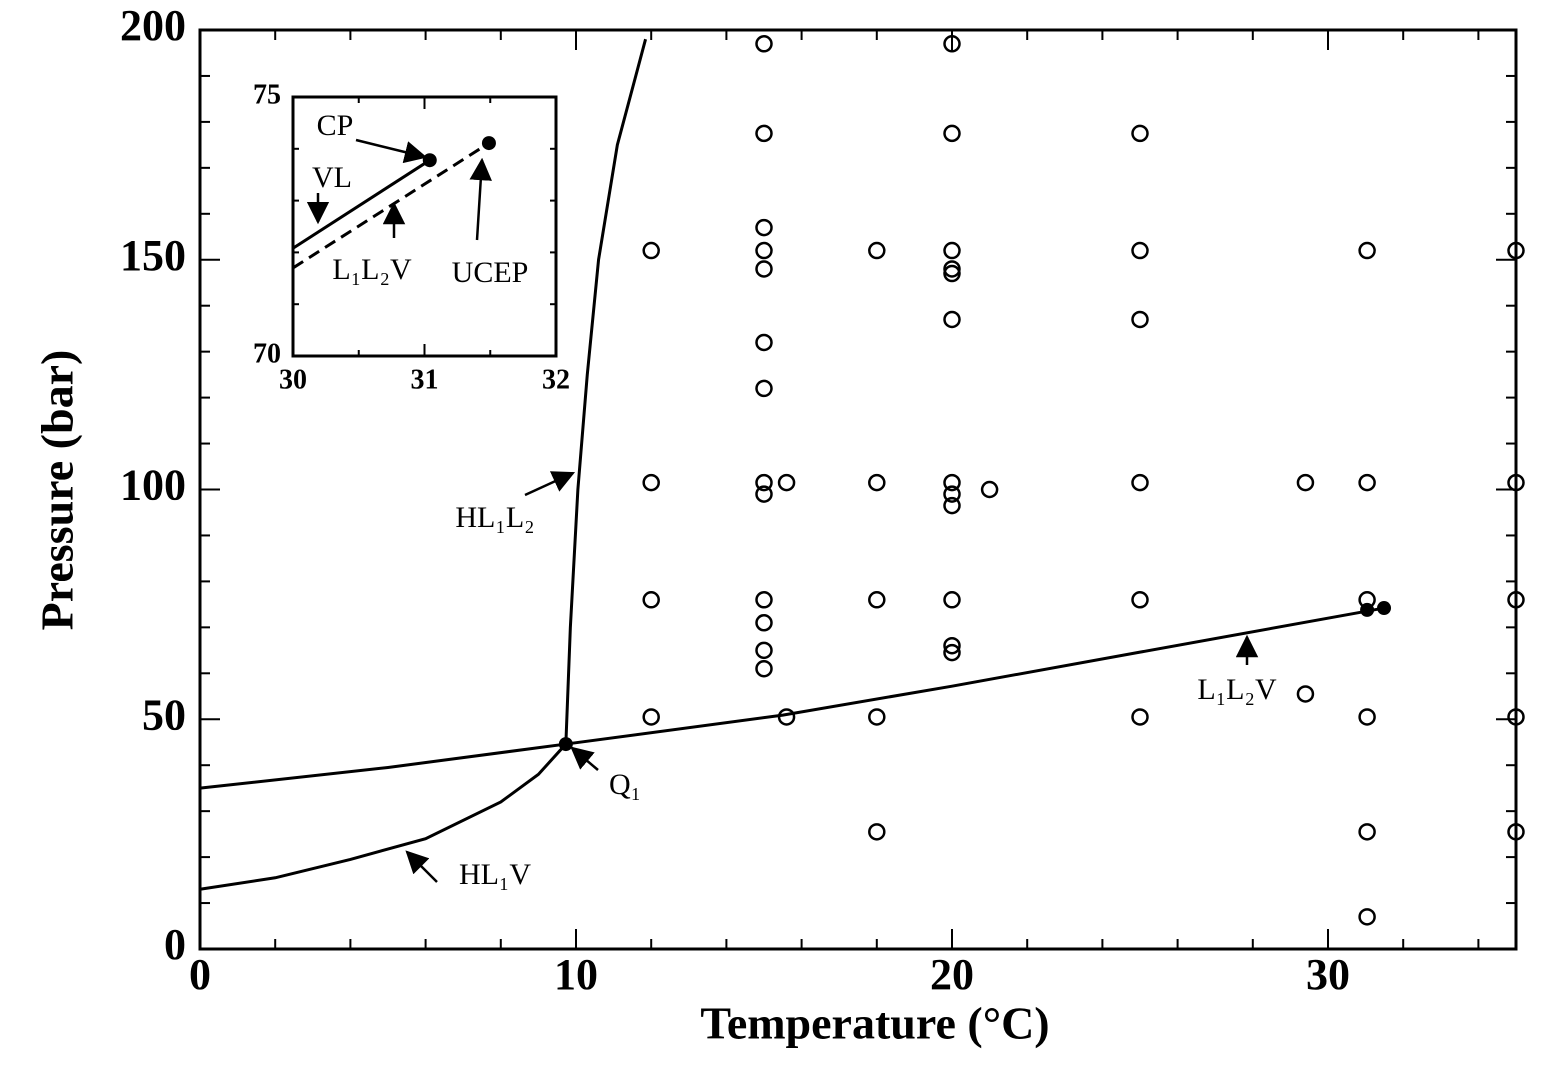 The image size is (1556, 1075). I want to click on y-tick-label: 70, so click(267, 353).